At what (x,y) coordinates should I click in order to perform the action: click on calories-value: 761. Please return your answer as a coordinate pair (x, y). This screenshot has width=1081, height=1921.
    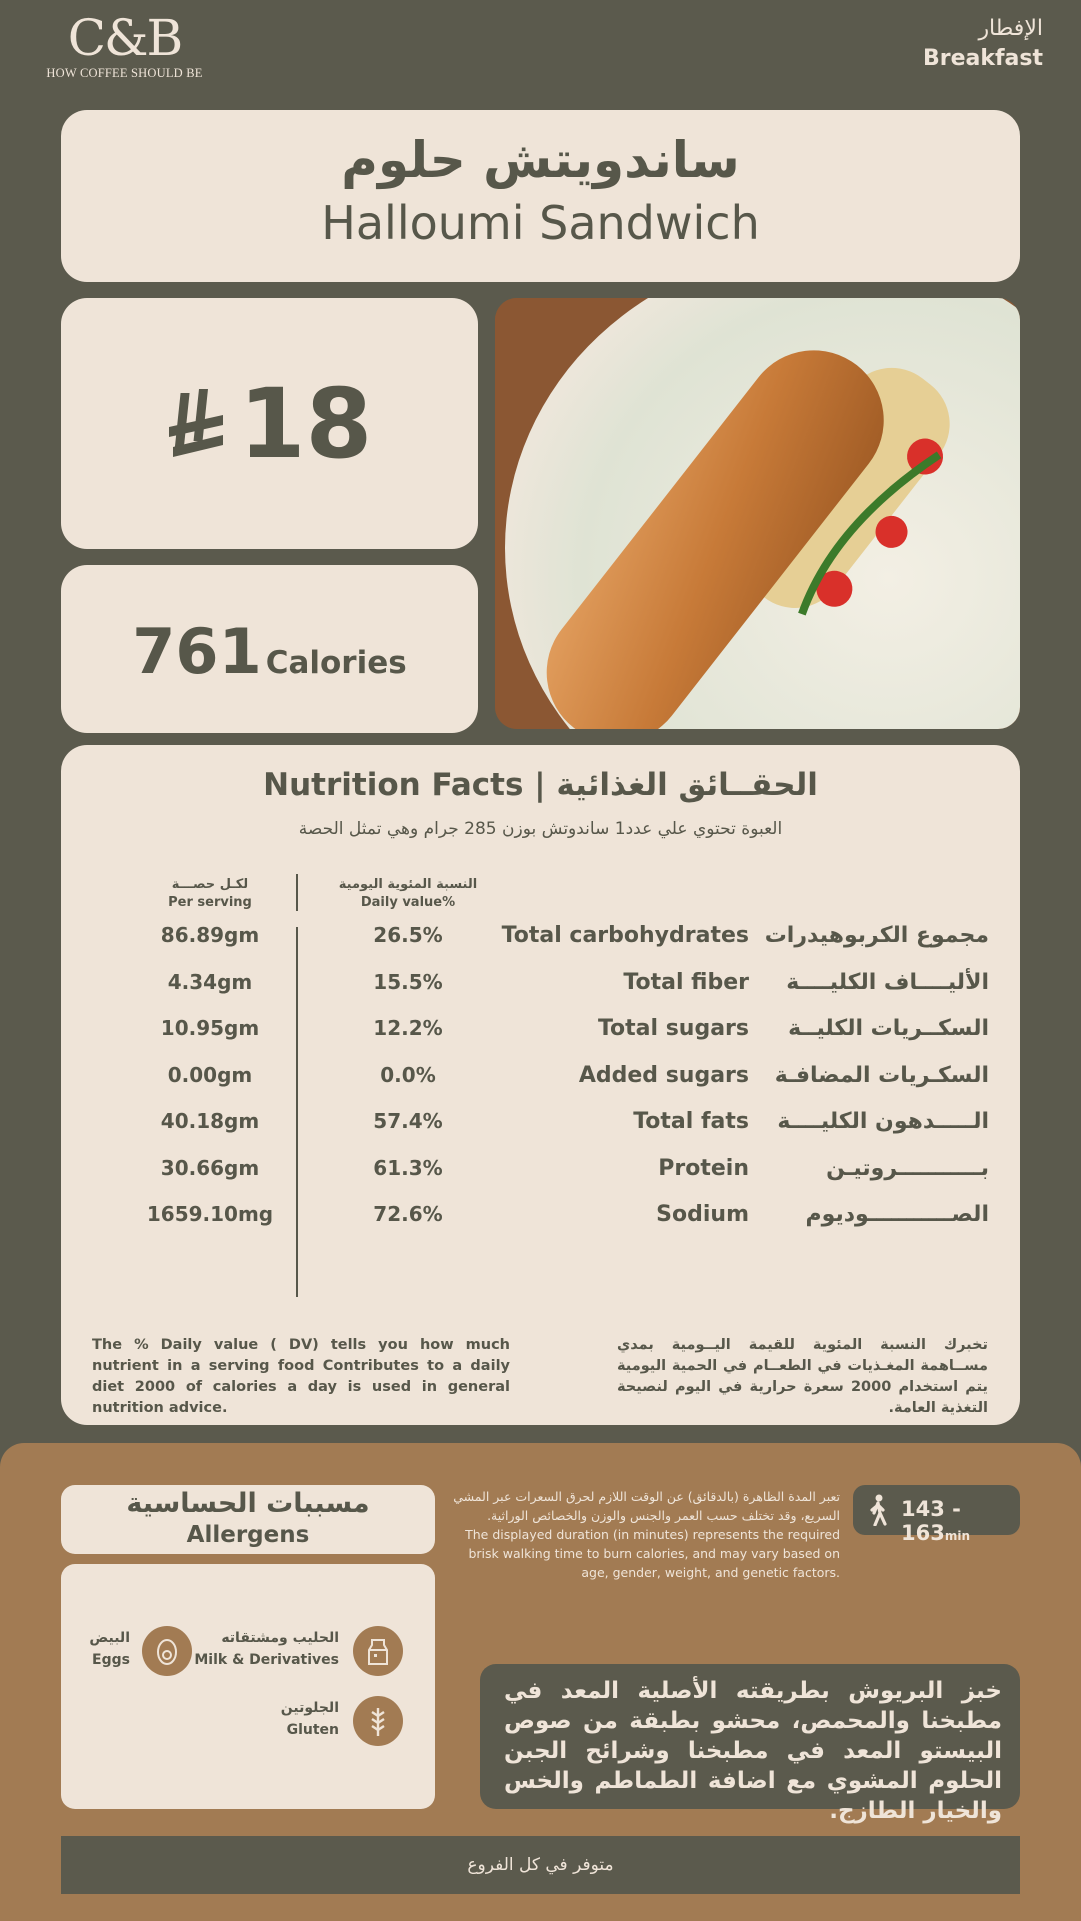
    Looking at the image, I should click on (197, 651).